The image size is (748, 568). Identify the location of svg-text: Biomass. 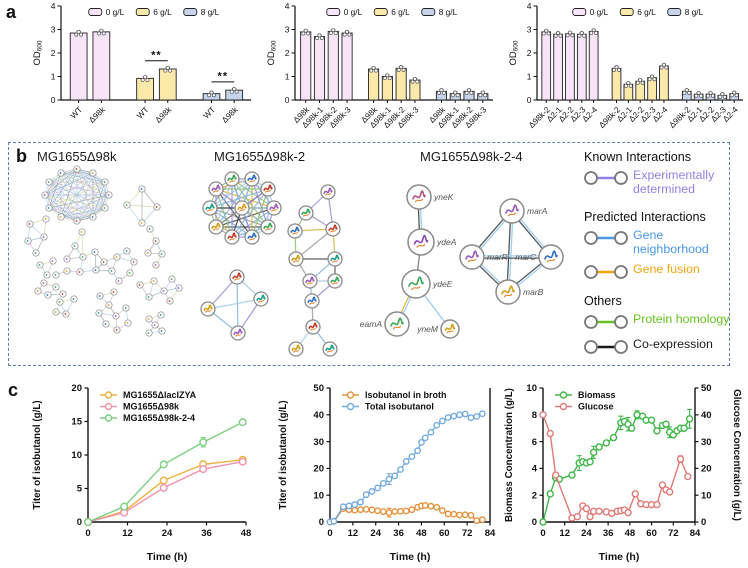
(597, 395).